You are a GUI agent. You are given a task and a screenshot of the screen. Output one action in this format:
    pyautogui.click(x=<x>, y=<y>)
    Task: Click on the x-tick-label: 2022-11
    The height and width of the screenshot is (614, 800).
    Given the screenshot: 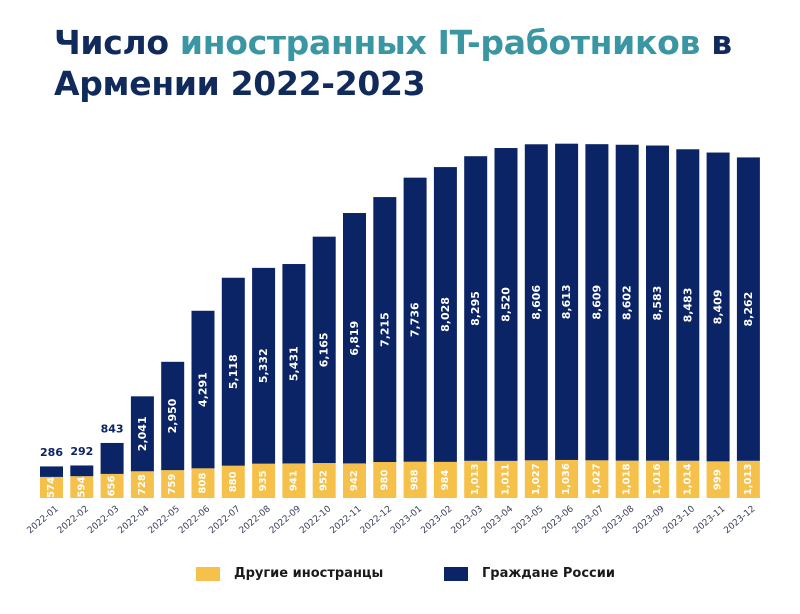 What is the action you would take?
    pyautogui.click(x=345, y=520)
    